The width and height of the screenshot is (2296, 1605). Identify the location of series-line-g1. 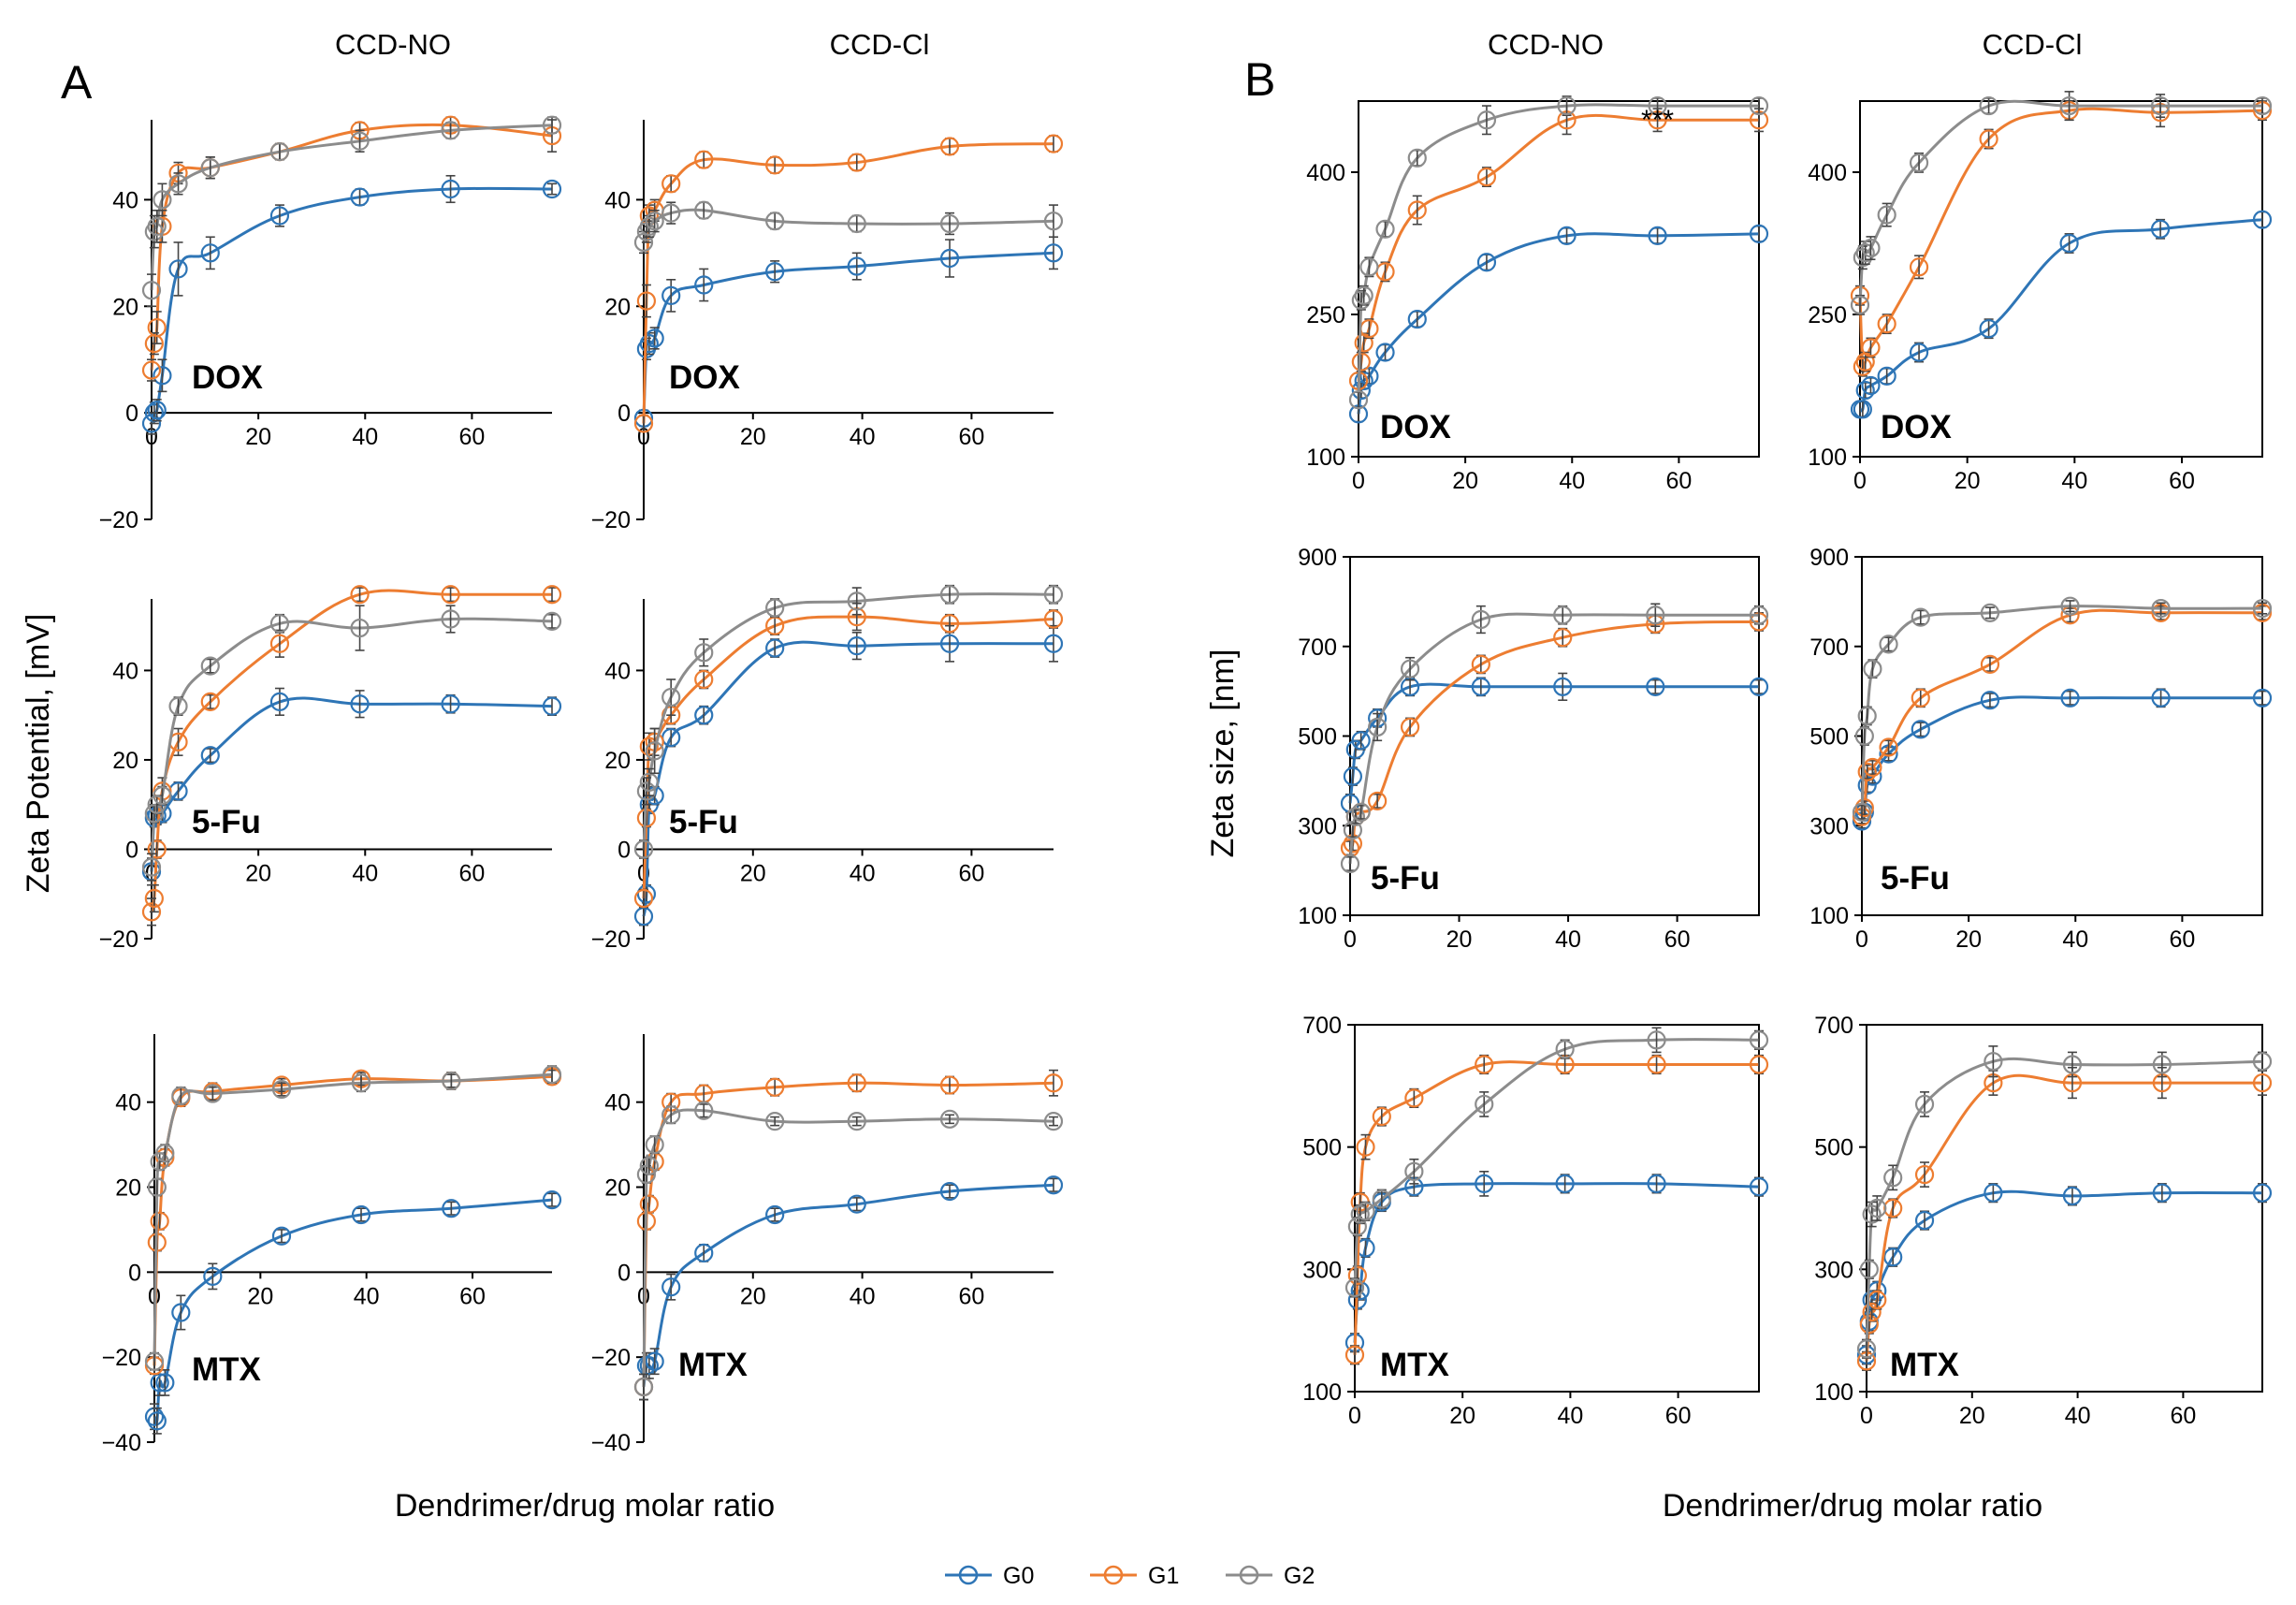
(848, 283).